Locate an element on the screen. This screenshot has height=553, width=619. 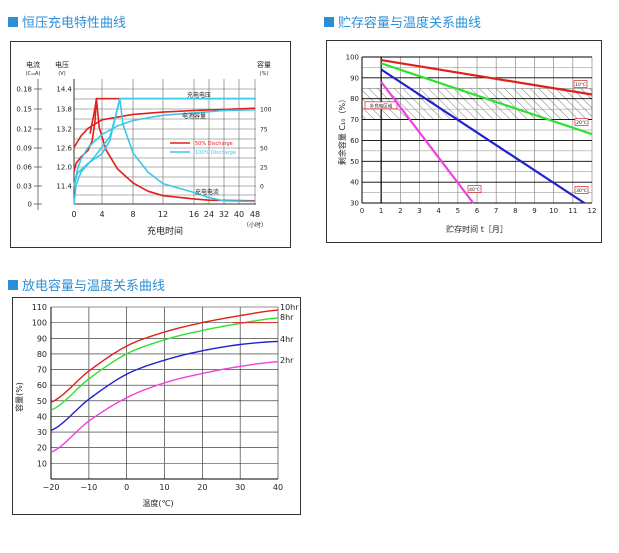
chart3-y-tick-label: 110 is located at coordinates (39, 307).